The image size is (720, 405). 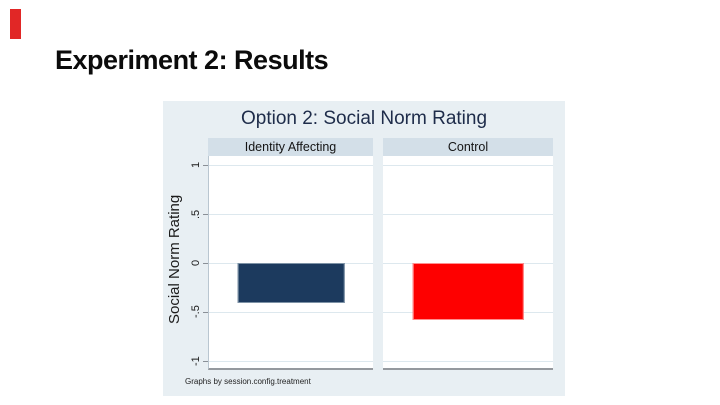 I want to click on panel-header-control: Control, so click(x=468, y=147).